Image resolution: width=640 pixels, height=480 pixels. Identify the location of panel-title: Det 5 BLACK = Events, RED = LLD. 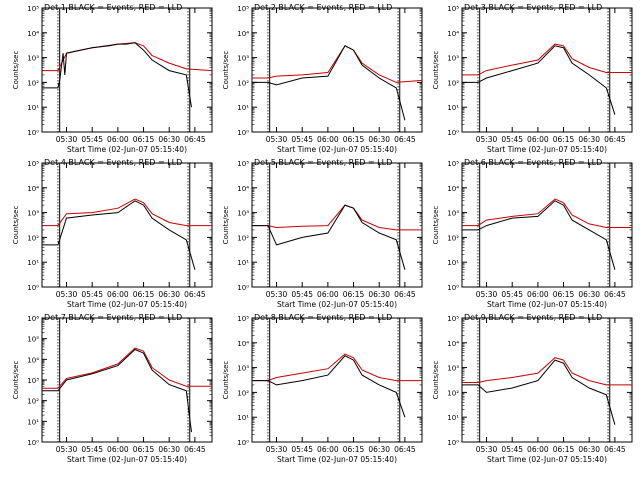
(323, 162).